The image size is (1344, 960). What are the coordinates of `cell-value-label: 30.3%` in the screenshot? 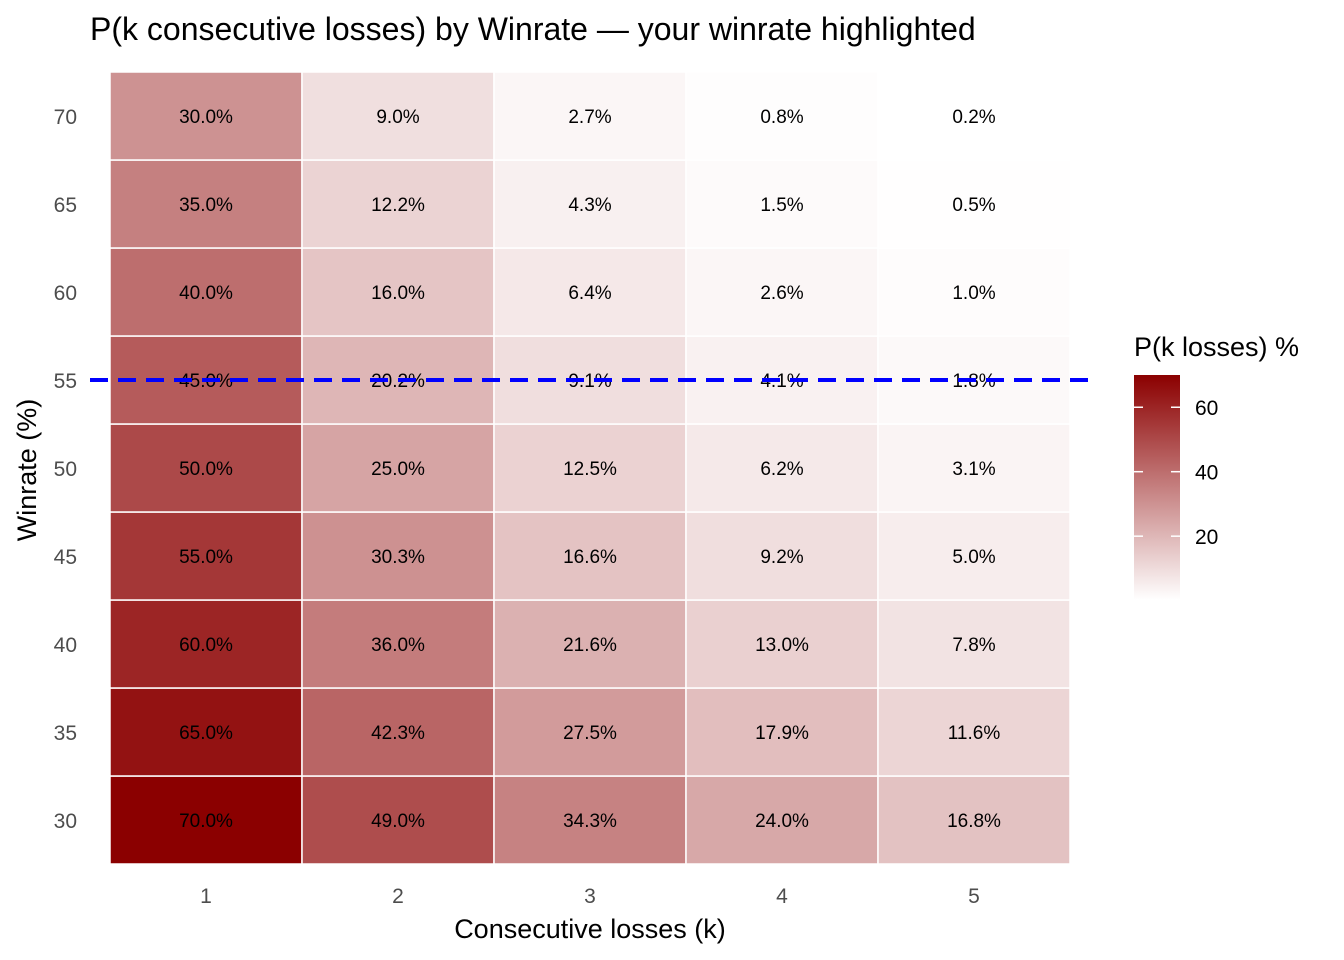 It's located at (398, 557).